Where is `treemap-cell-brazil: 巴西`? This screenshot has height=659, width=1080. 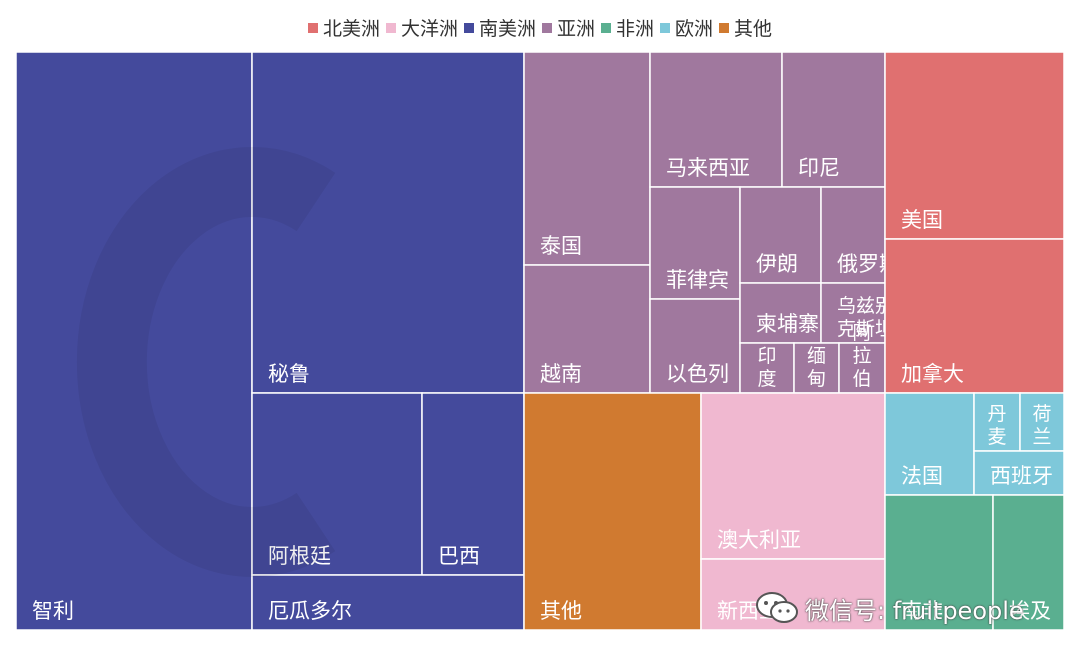 treemap-cell-brazil: 巴西 is located at coordinates (473, 484).